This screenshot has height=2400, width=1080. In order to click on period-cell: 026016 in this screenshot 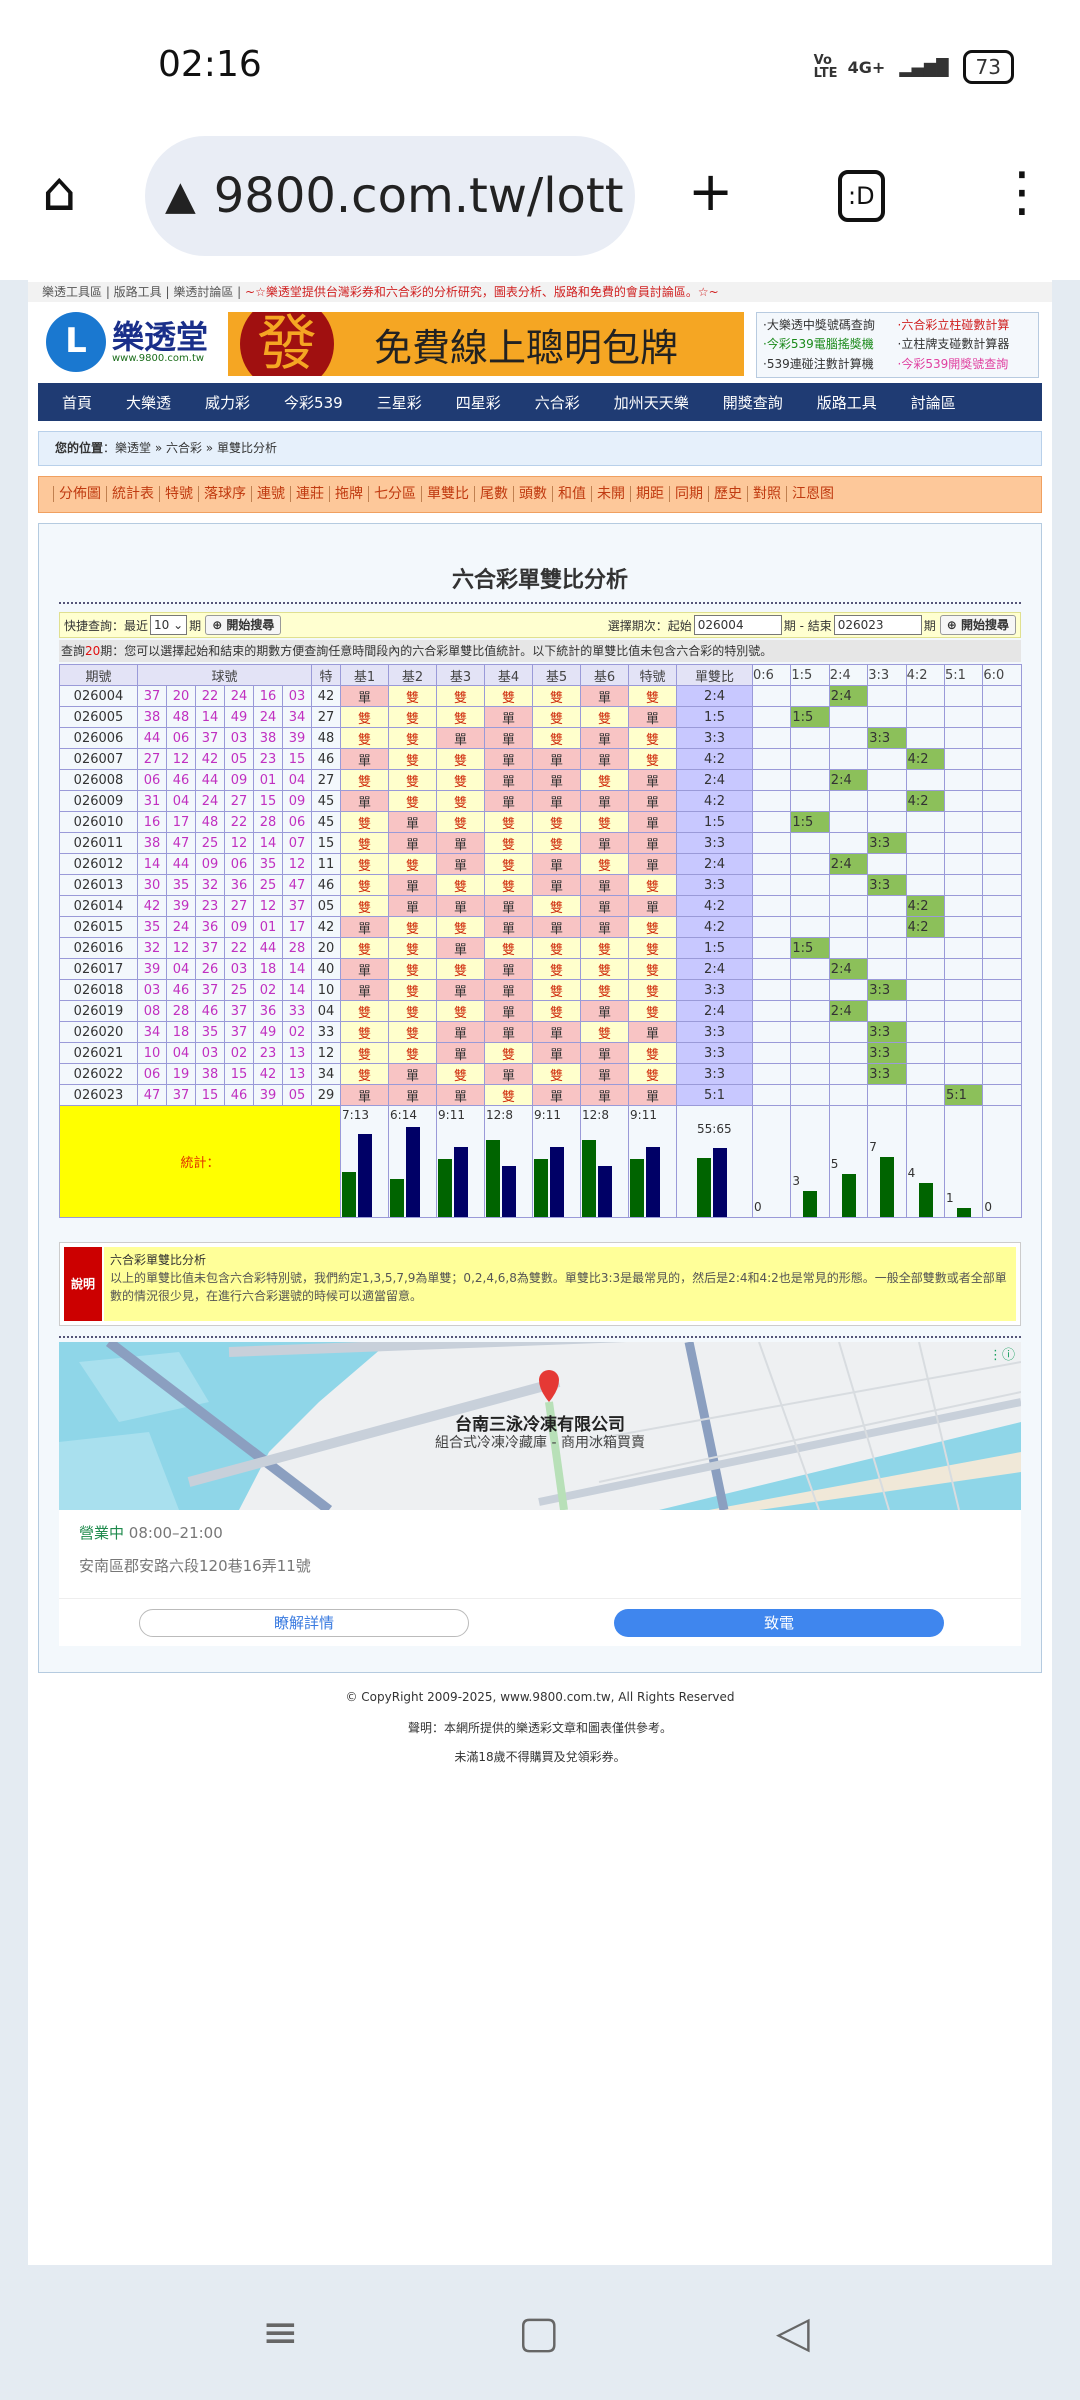, I will do `click(98, 948)`.